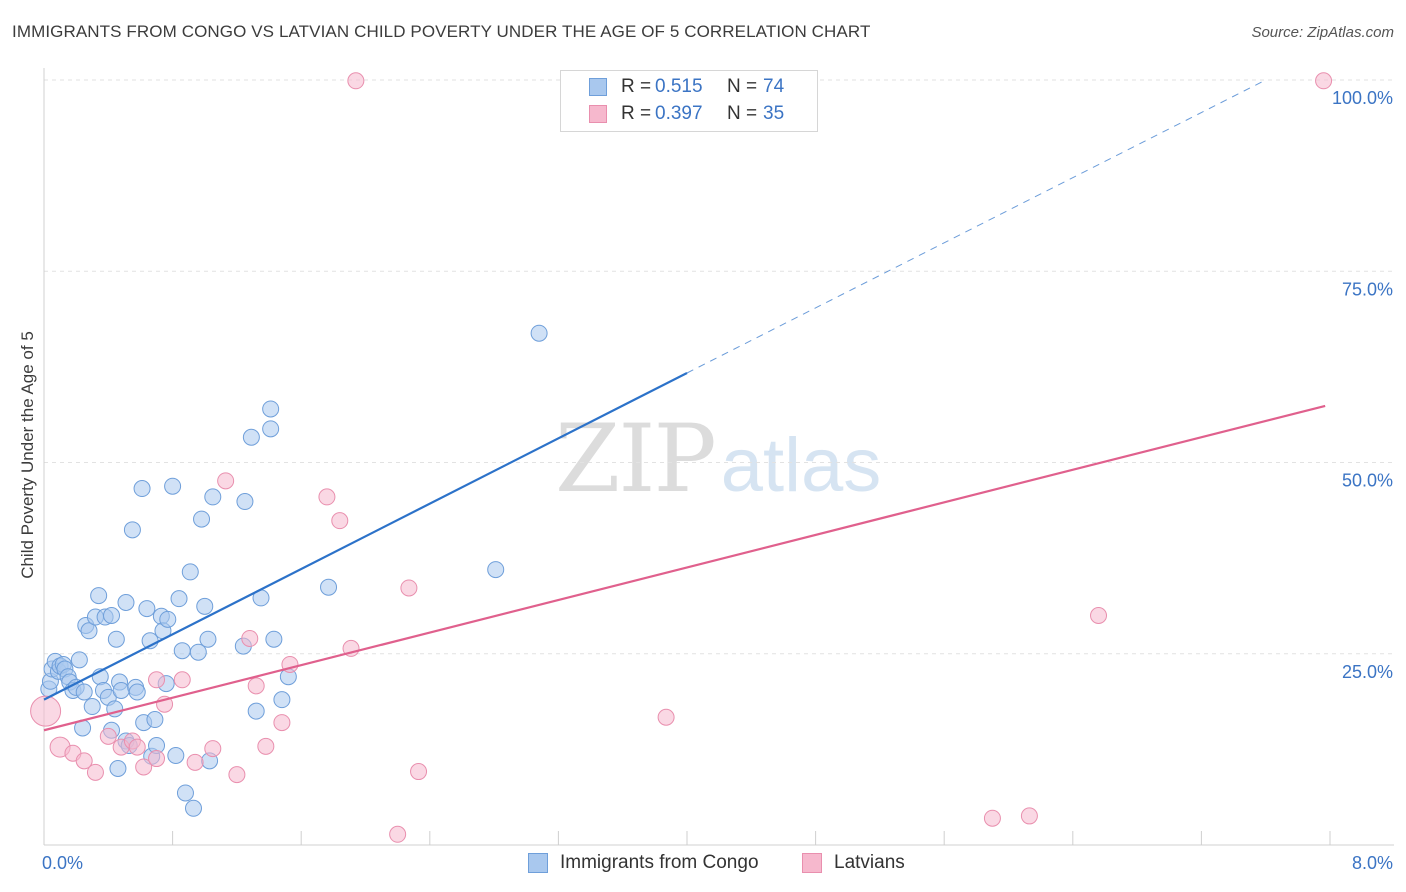 The height and width of the screenshot is (892, 1406). Describe the element at coordinates (636, 459) in the screenshot. I see `watermark-zip-text: ZIP` at that location.